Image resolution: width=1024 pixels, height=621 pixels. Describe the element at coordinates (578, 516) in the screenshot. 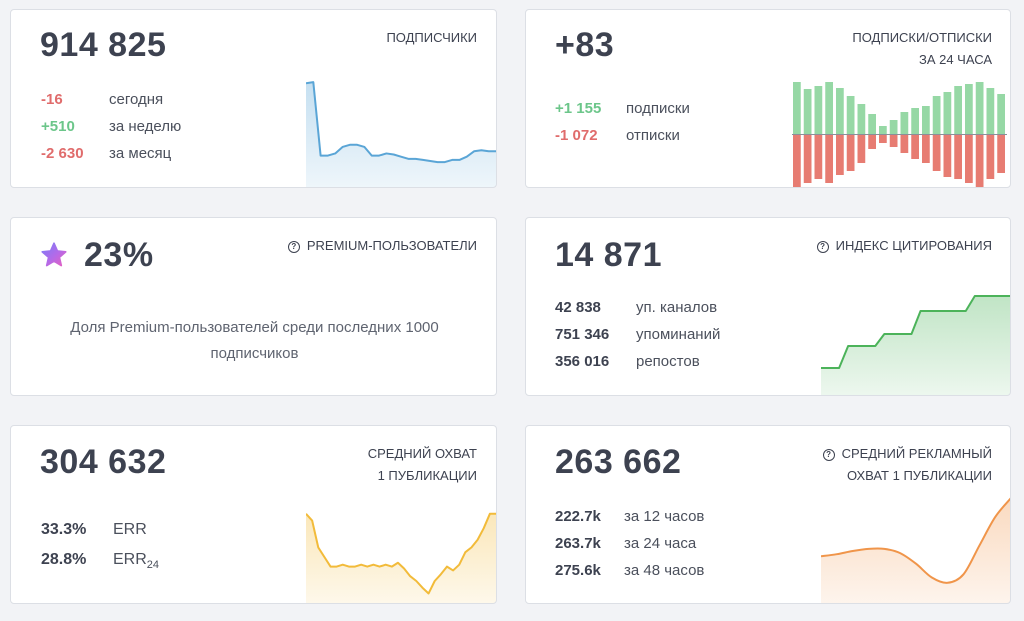

I see `stat-12h-value: 222.7k` at that location.